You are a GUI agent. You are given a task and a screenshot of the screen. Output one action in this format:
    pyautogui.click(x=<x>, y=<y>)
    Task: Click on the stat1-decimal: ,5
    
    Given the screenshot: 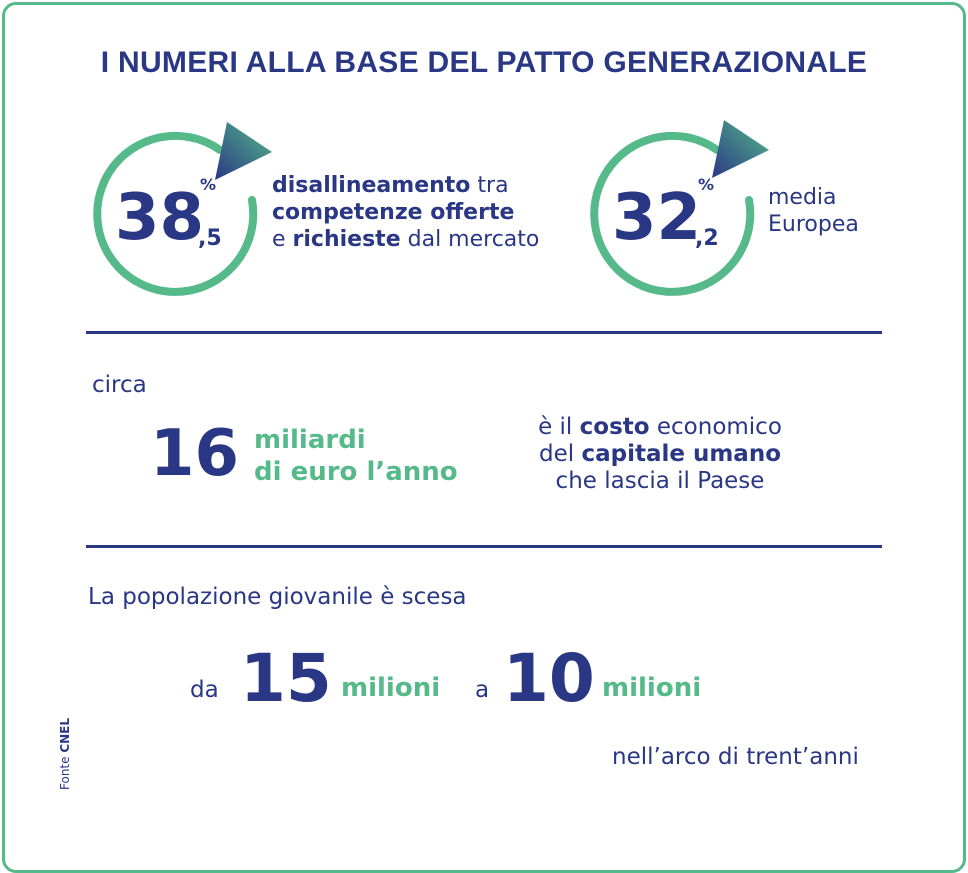 What is the action you would take?
    pyautogui.click(x=210, y=238)
    